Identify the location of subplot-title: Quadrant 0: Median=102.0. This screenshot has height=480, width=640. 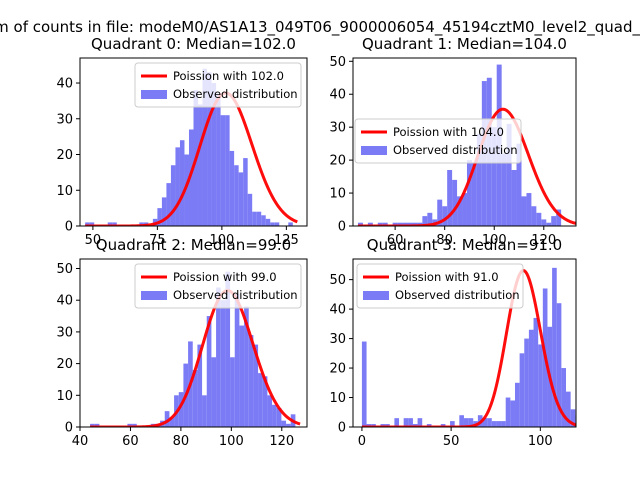
(193, 44).